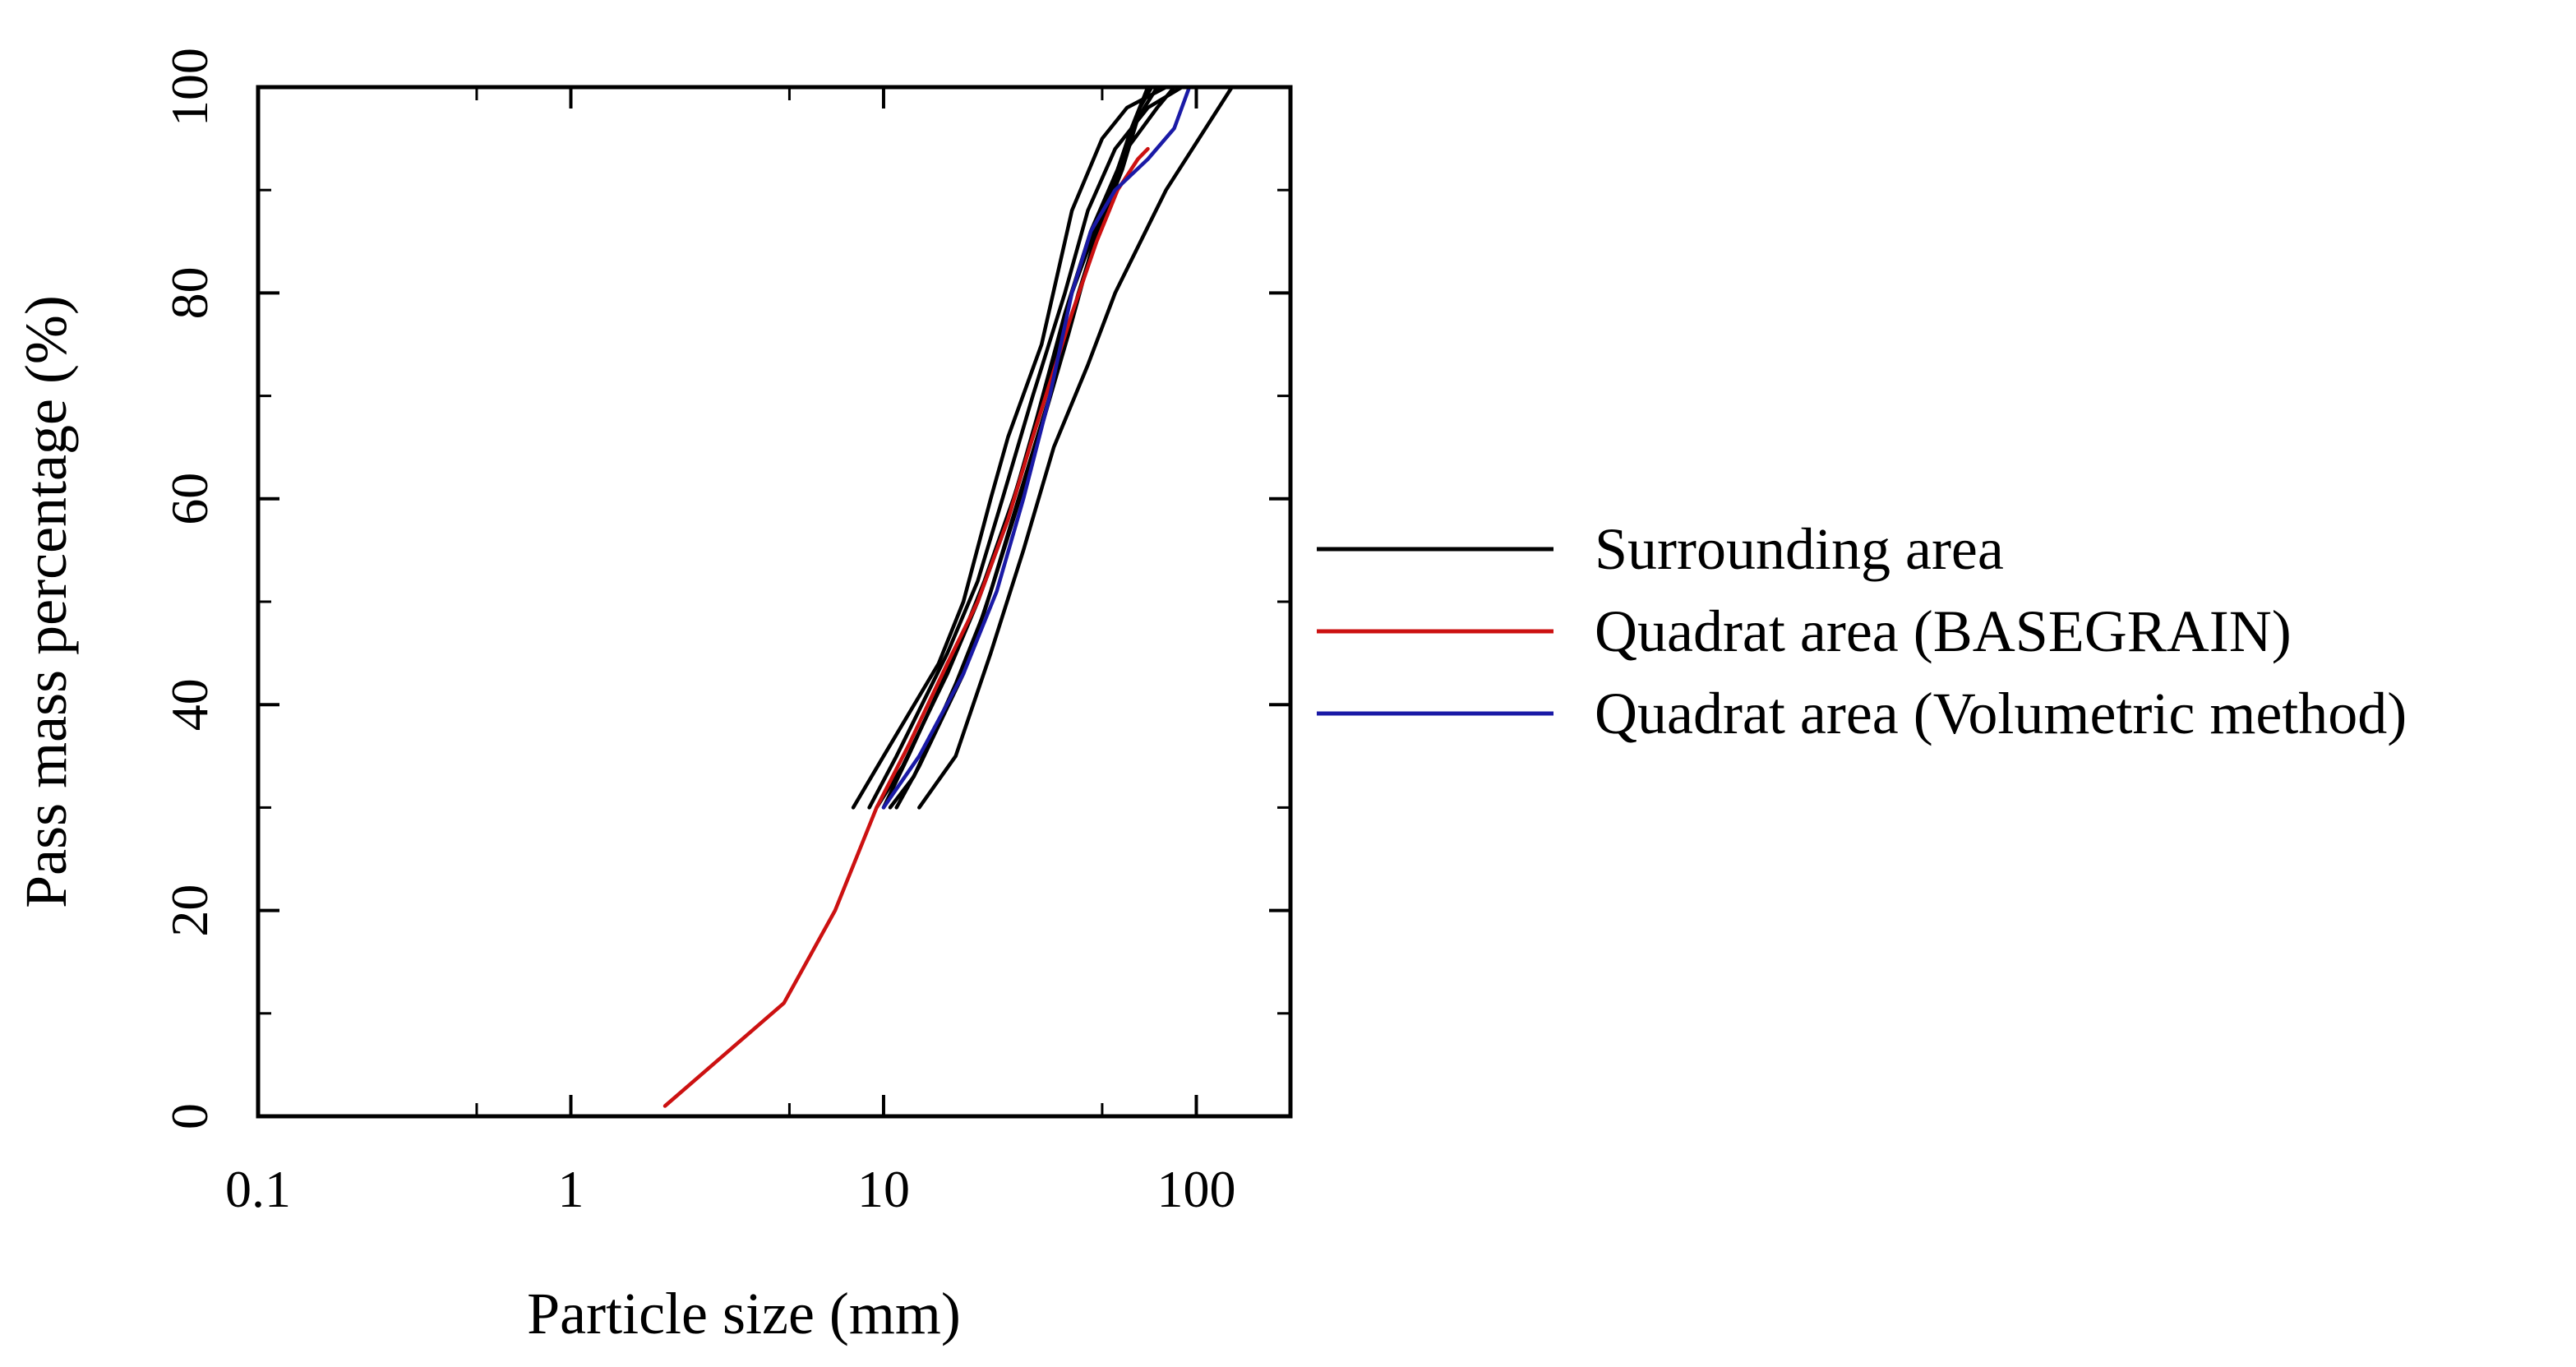  What do you see at coordinates (884, 1189) in the screenshot?
I see `x-tick-label: 10` at bounding box center [884, 1189].